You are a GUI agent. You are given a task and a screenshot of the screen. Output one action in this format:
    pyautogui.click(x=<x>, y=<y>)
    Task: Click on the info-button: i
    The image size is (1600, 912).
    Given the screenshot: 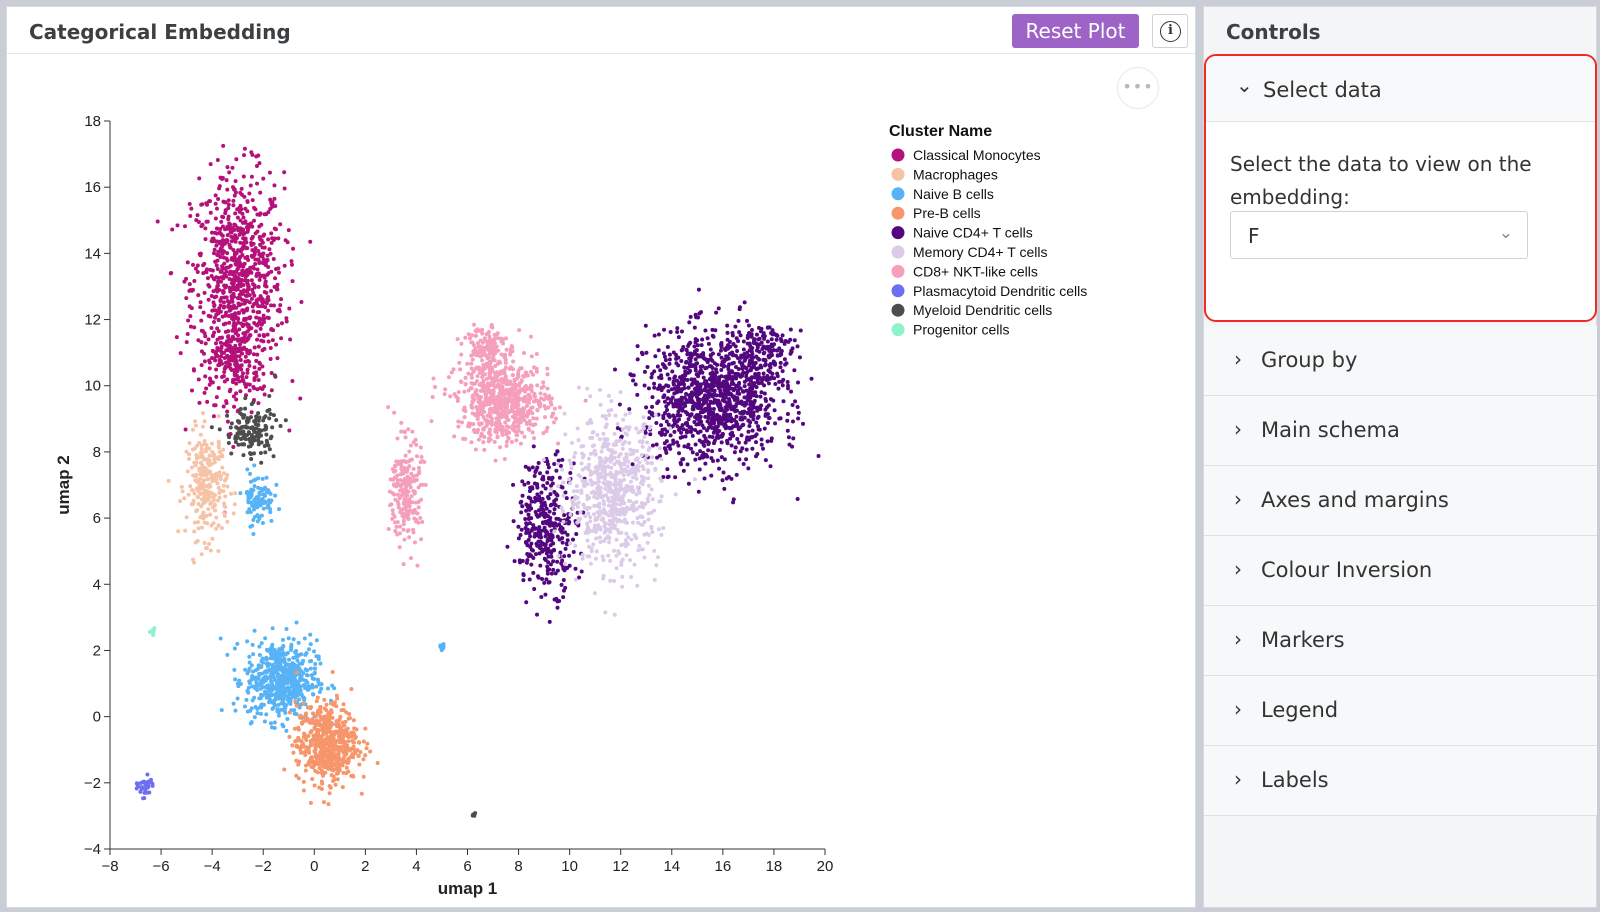 What is the action you would take?
    pyautogui.click(x=1170, y=31)
    